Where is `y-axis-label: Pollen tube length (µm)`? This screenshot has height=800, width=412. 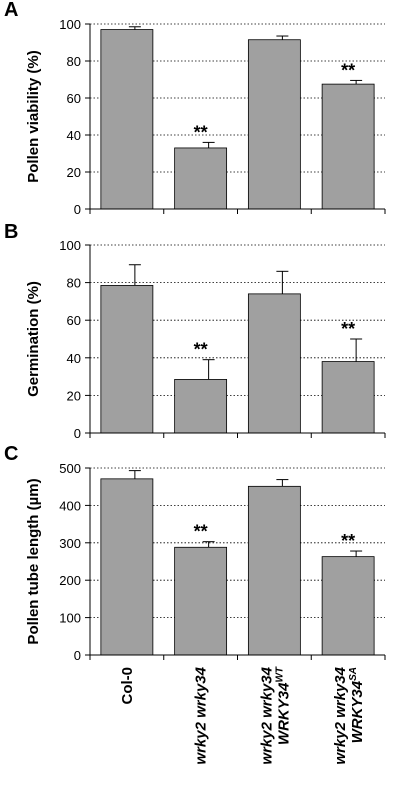
y-axis-label: Pollen tube length (µm) is located at coordinates (33, 561).